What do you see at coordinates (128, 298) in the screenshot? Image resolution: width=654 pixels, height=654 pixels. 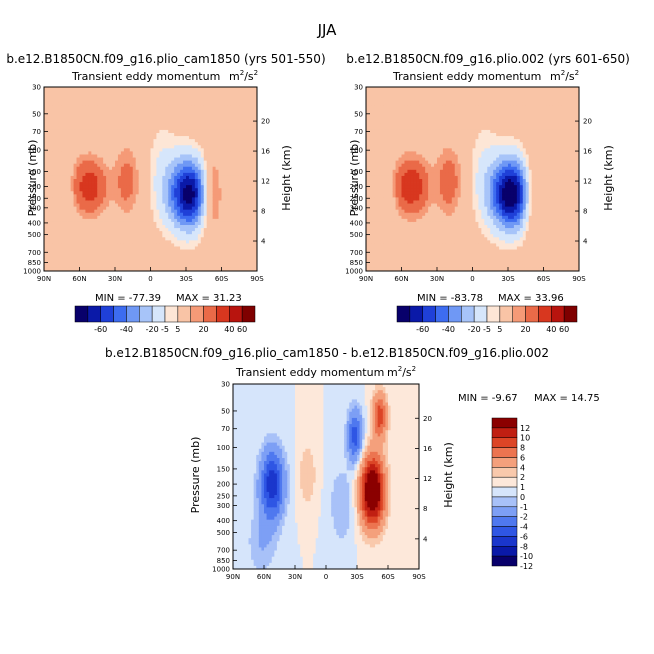 I see `min-label: MIN = -77.39` at bounding box center [128, 298].